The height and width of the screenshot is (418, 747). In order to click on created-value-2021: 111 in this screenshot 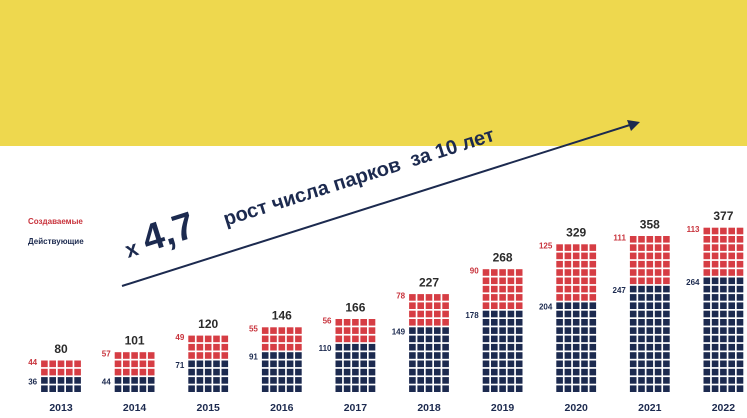, I will do `click(619, 237)`.